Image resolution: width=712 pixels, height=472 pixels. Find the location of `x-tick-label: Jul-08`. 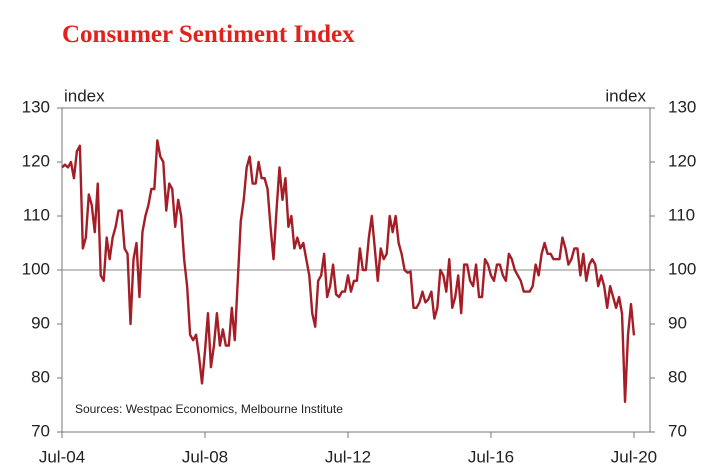

x-tick-label: Jul-08 is located at coordinates (205, 456).